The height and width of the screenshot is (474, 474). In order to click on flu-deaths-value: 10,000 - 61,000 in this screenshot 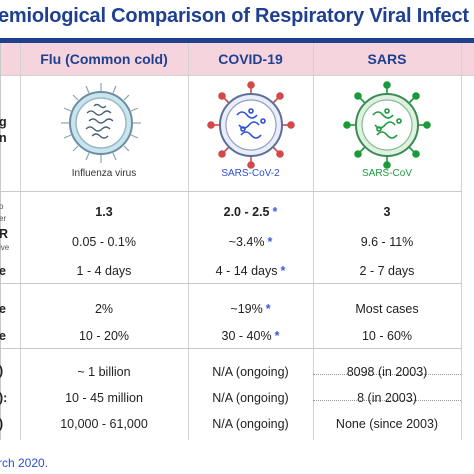, I will do `click(104, 424)`.